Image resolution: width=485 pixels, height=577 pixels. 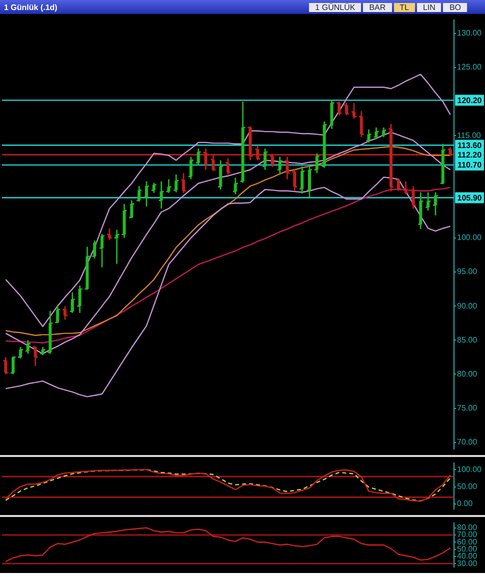 What do you see at coordinates (469, 135) in the screenshot?
I see `y-tick-label: 115.00` at bounding box center [469, 135].